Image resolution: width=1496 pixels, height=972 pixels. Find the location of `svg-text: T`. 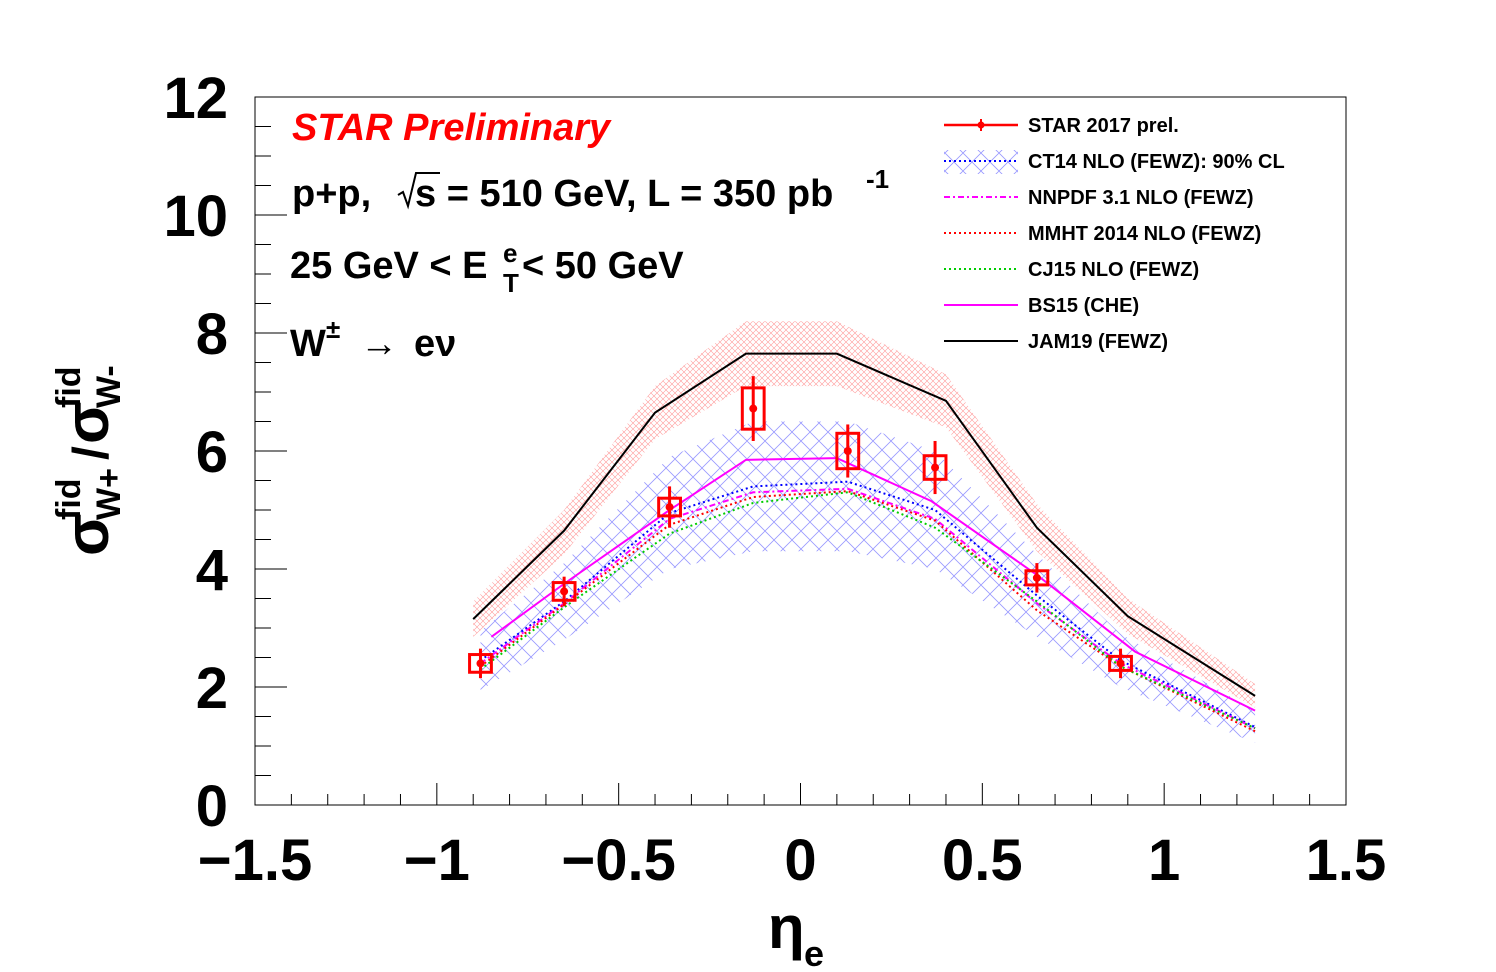

svg-text: T is located at coordinates (511, 283).